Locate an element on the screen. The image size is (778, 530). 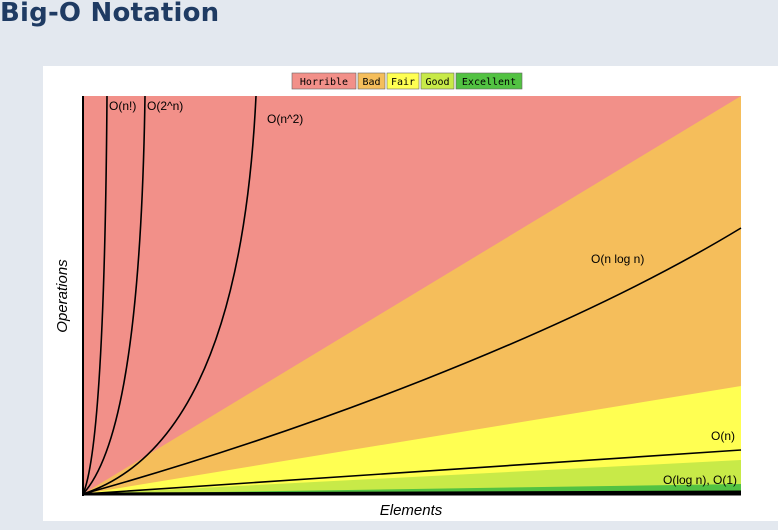
legend-swatch-bad is located at coordinates (371, 81).